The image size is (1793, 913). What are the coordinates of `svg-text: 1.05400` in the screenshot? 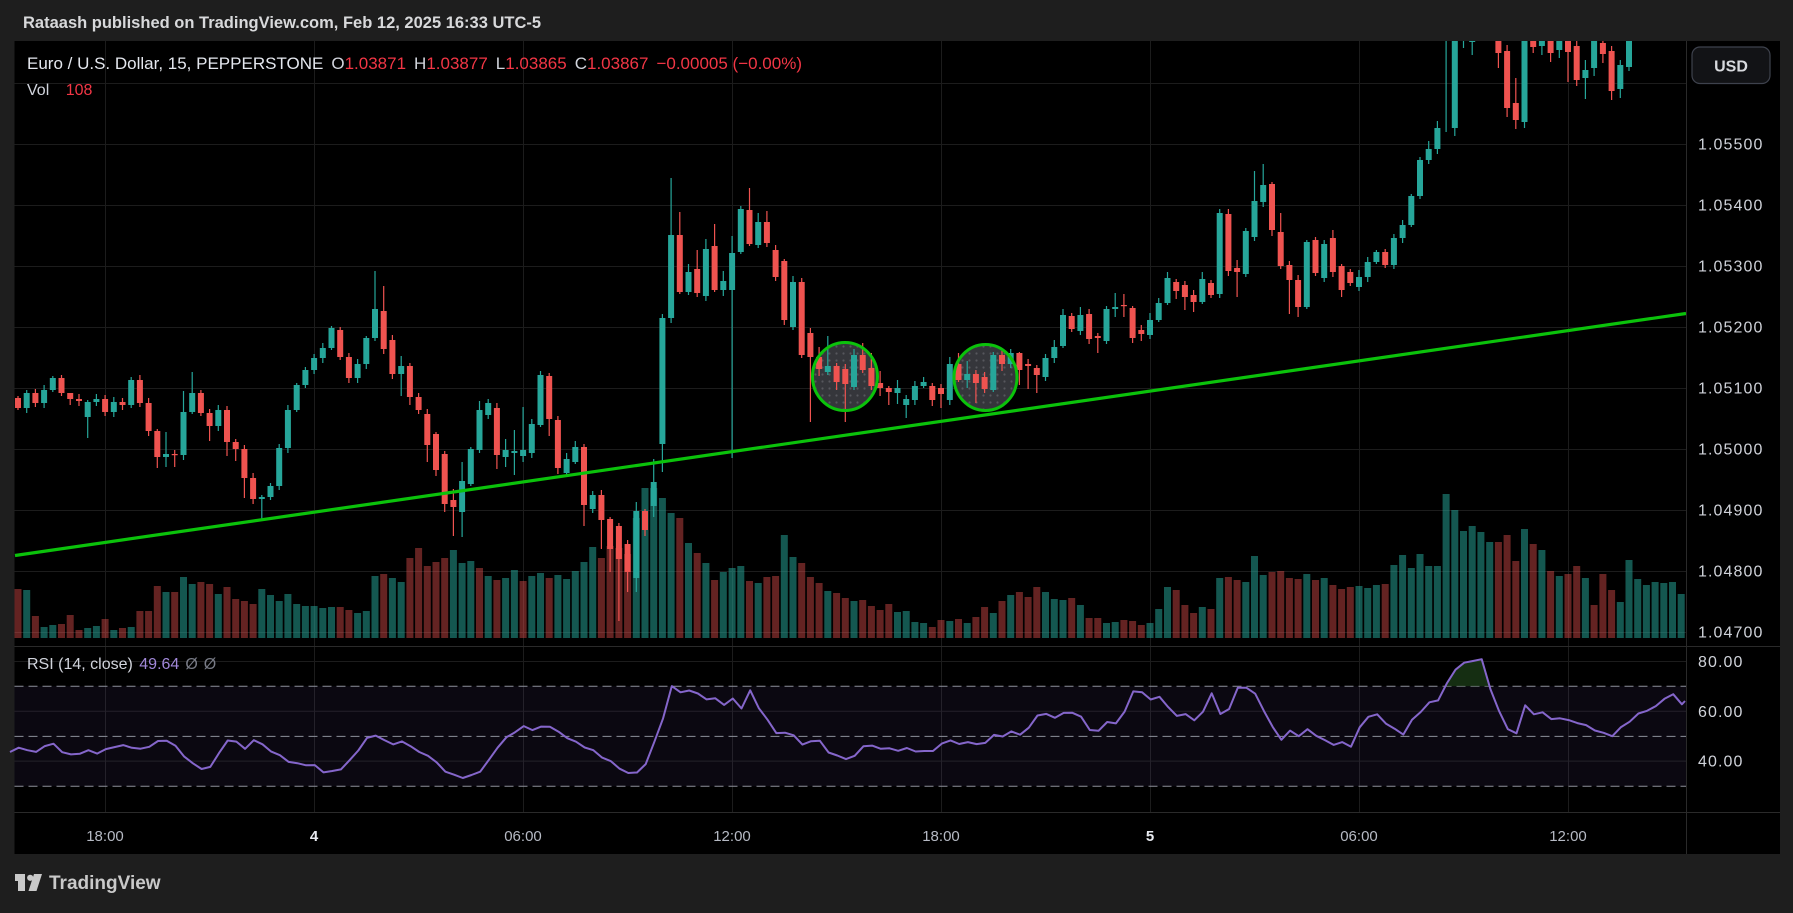 It's located at (1731, 206).